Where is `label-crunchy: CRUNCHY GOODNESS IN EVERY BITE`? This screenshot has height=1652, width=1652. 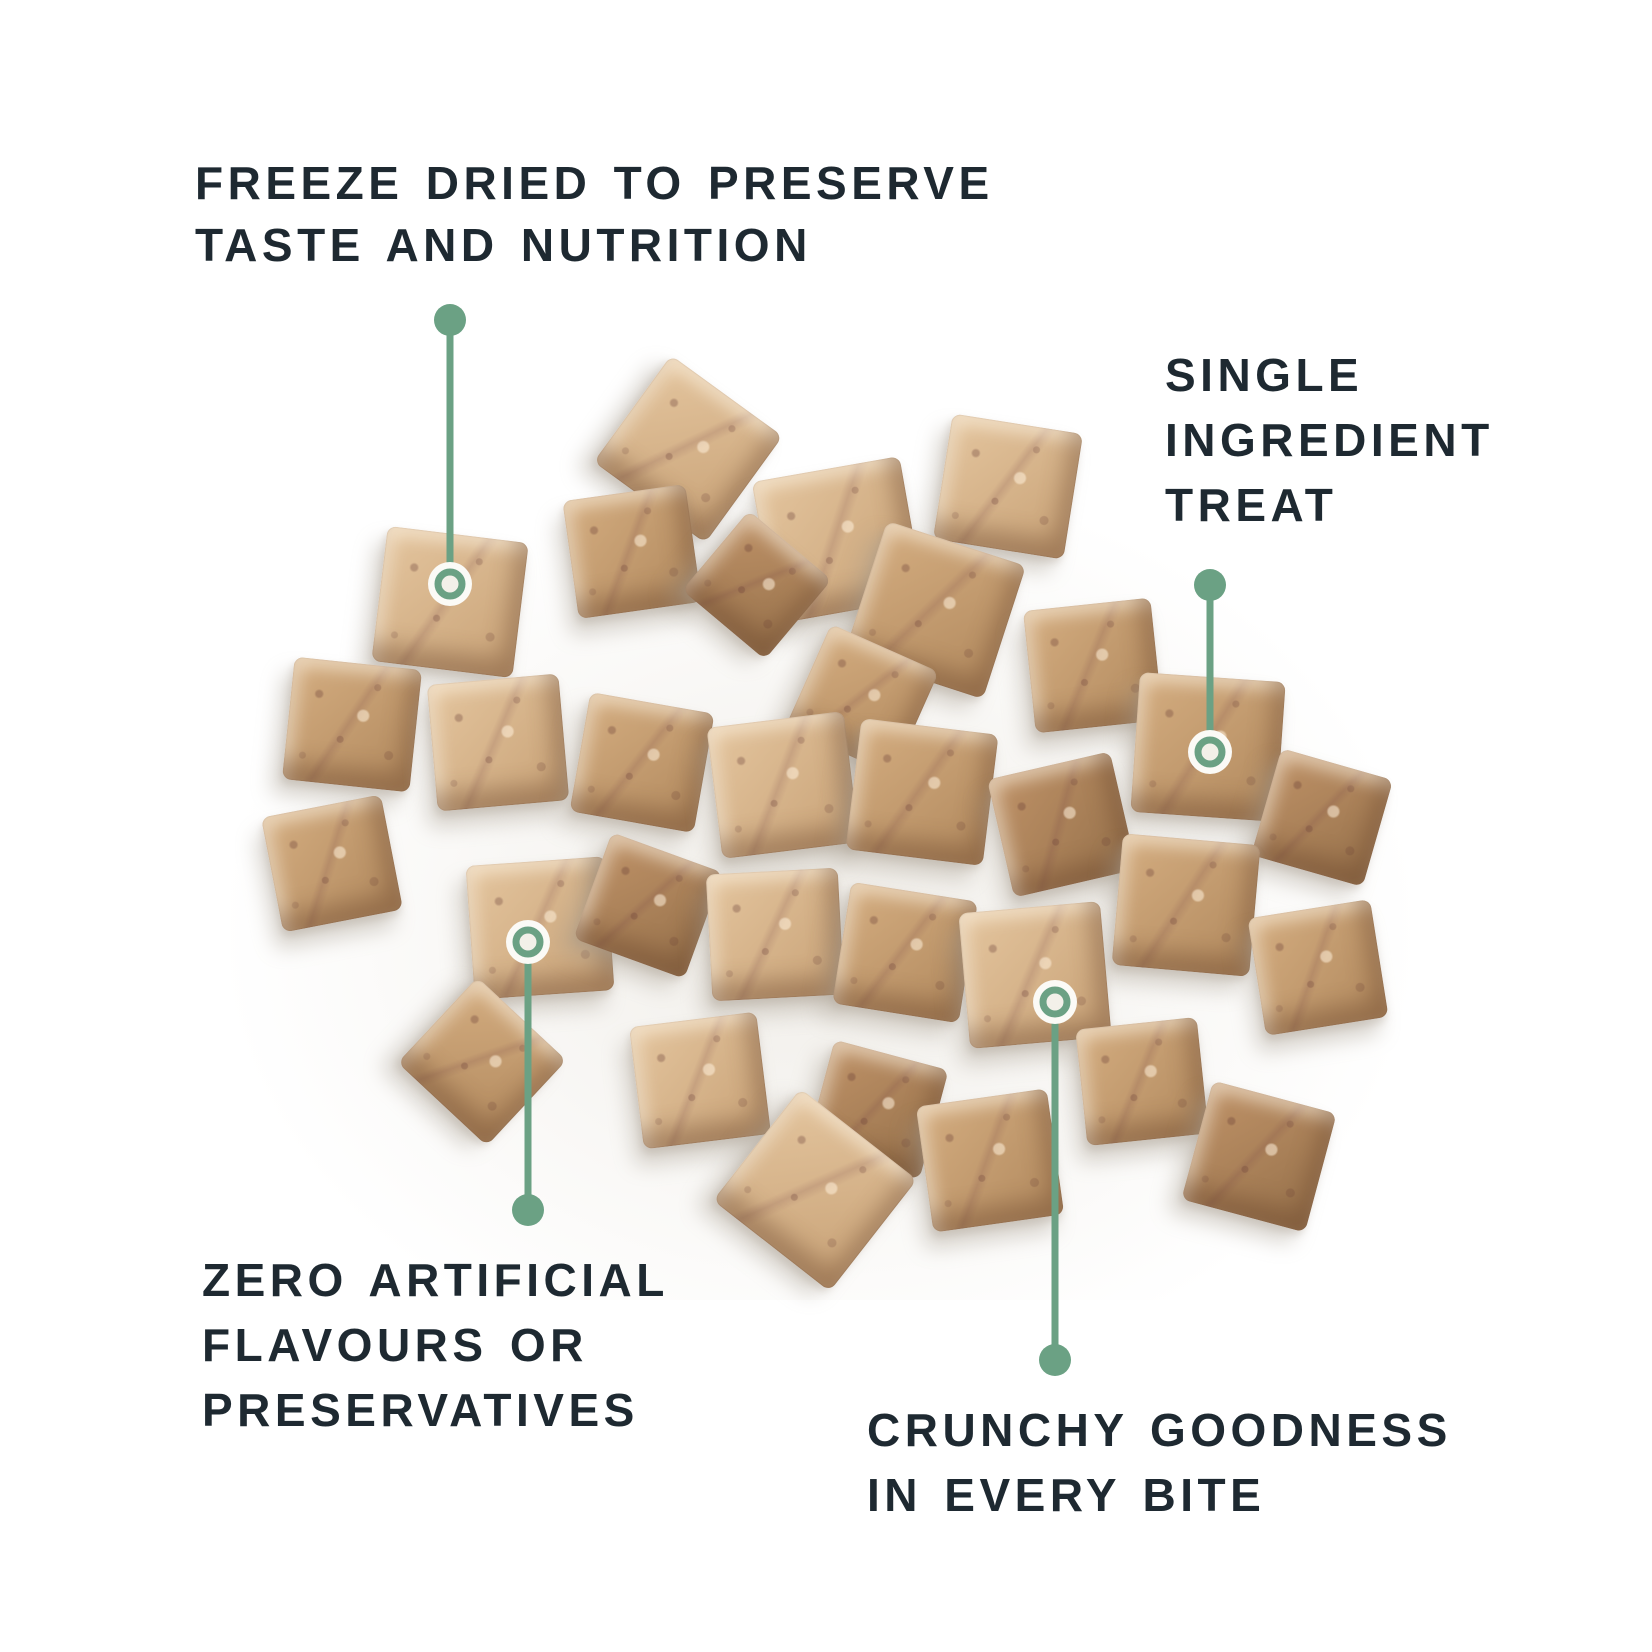 label-crunchy: CRUNCHY GOODNESS IN EVERY BITE is located at coordinates (1159, 1463).